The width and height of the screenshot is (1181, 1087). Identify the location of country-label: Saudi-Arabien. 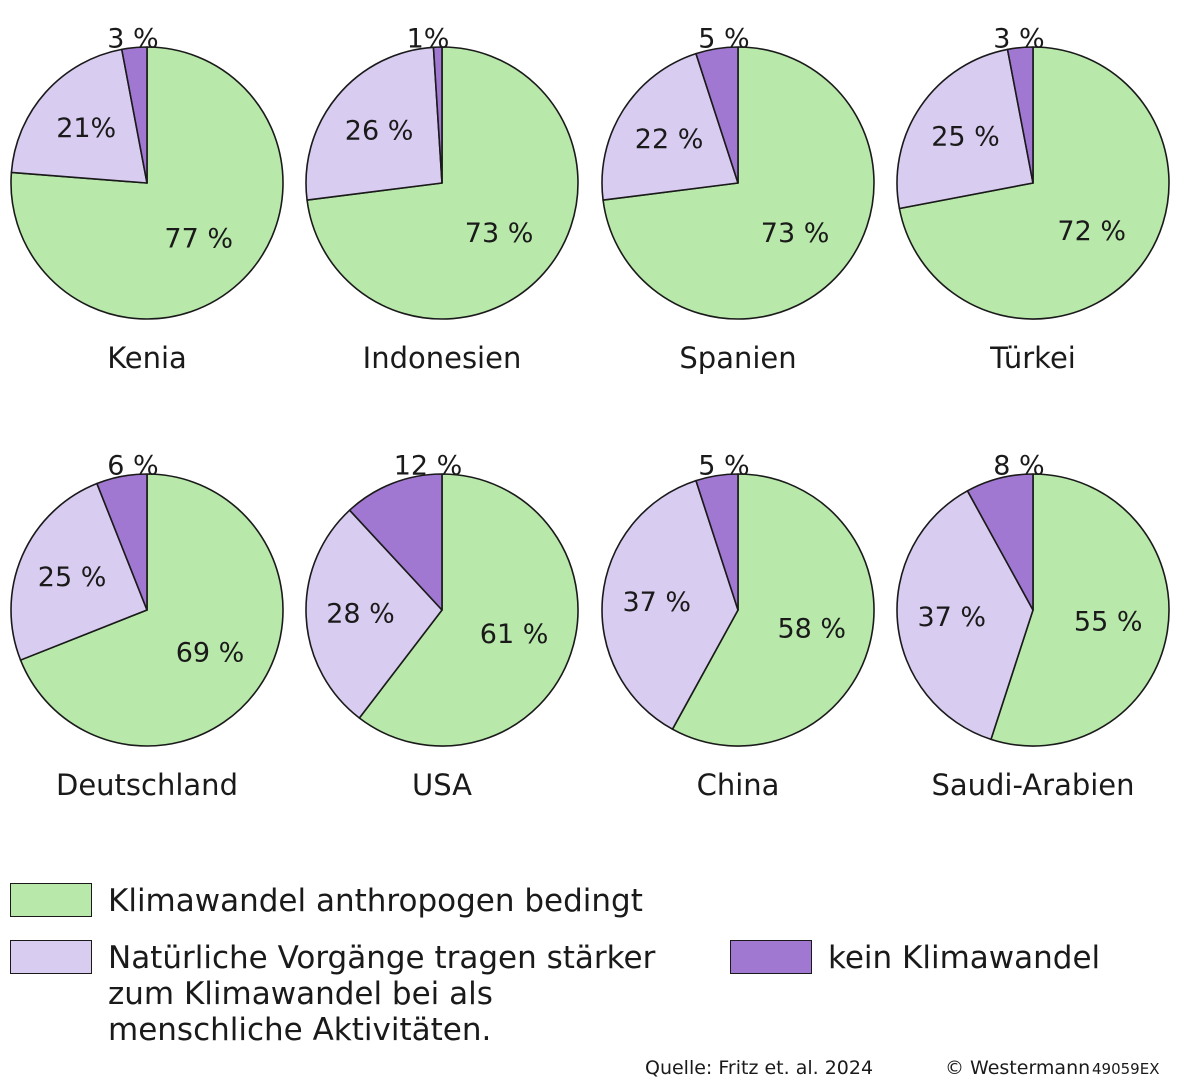
(1032, 785).